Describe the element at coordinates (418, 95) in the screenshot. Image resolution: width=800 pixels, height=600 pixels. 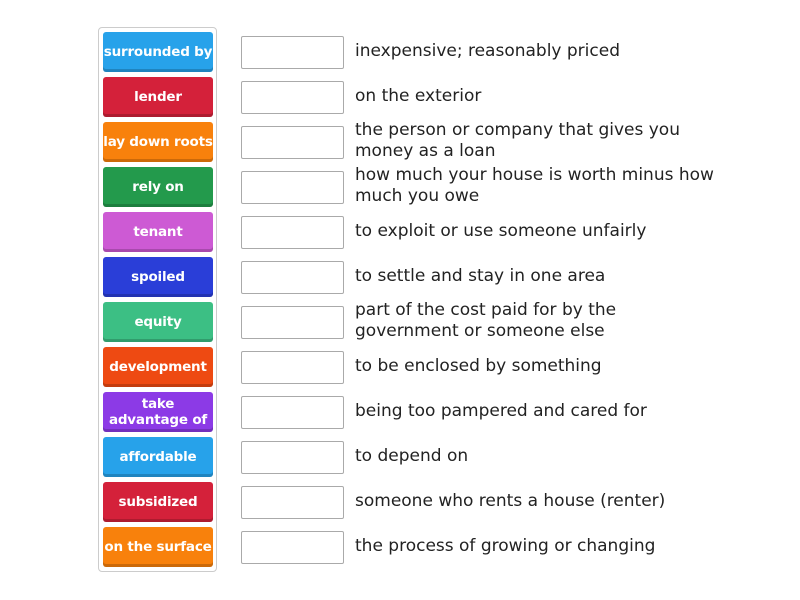
I see `definition-text: on the exterior` at that location.